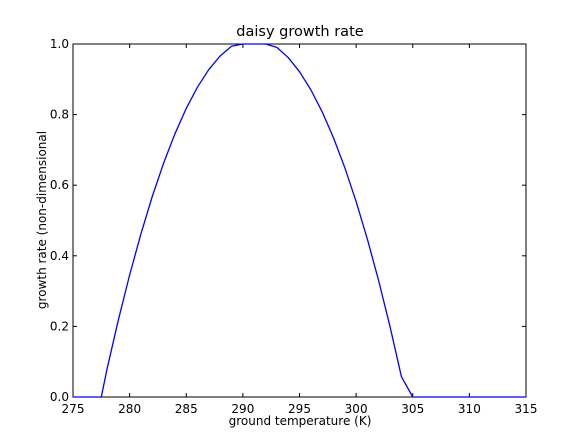  I want to click on x-axis-title: ground temperature (K), so click(300, 421).